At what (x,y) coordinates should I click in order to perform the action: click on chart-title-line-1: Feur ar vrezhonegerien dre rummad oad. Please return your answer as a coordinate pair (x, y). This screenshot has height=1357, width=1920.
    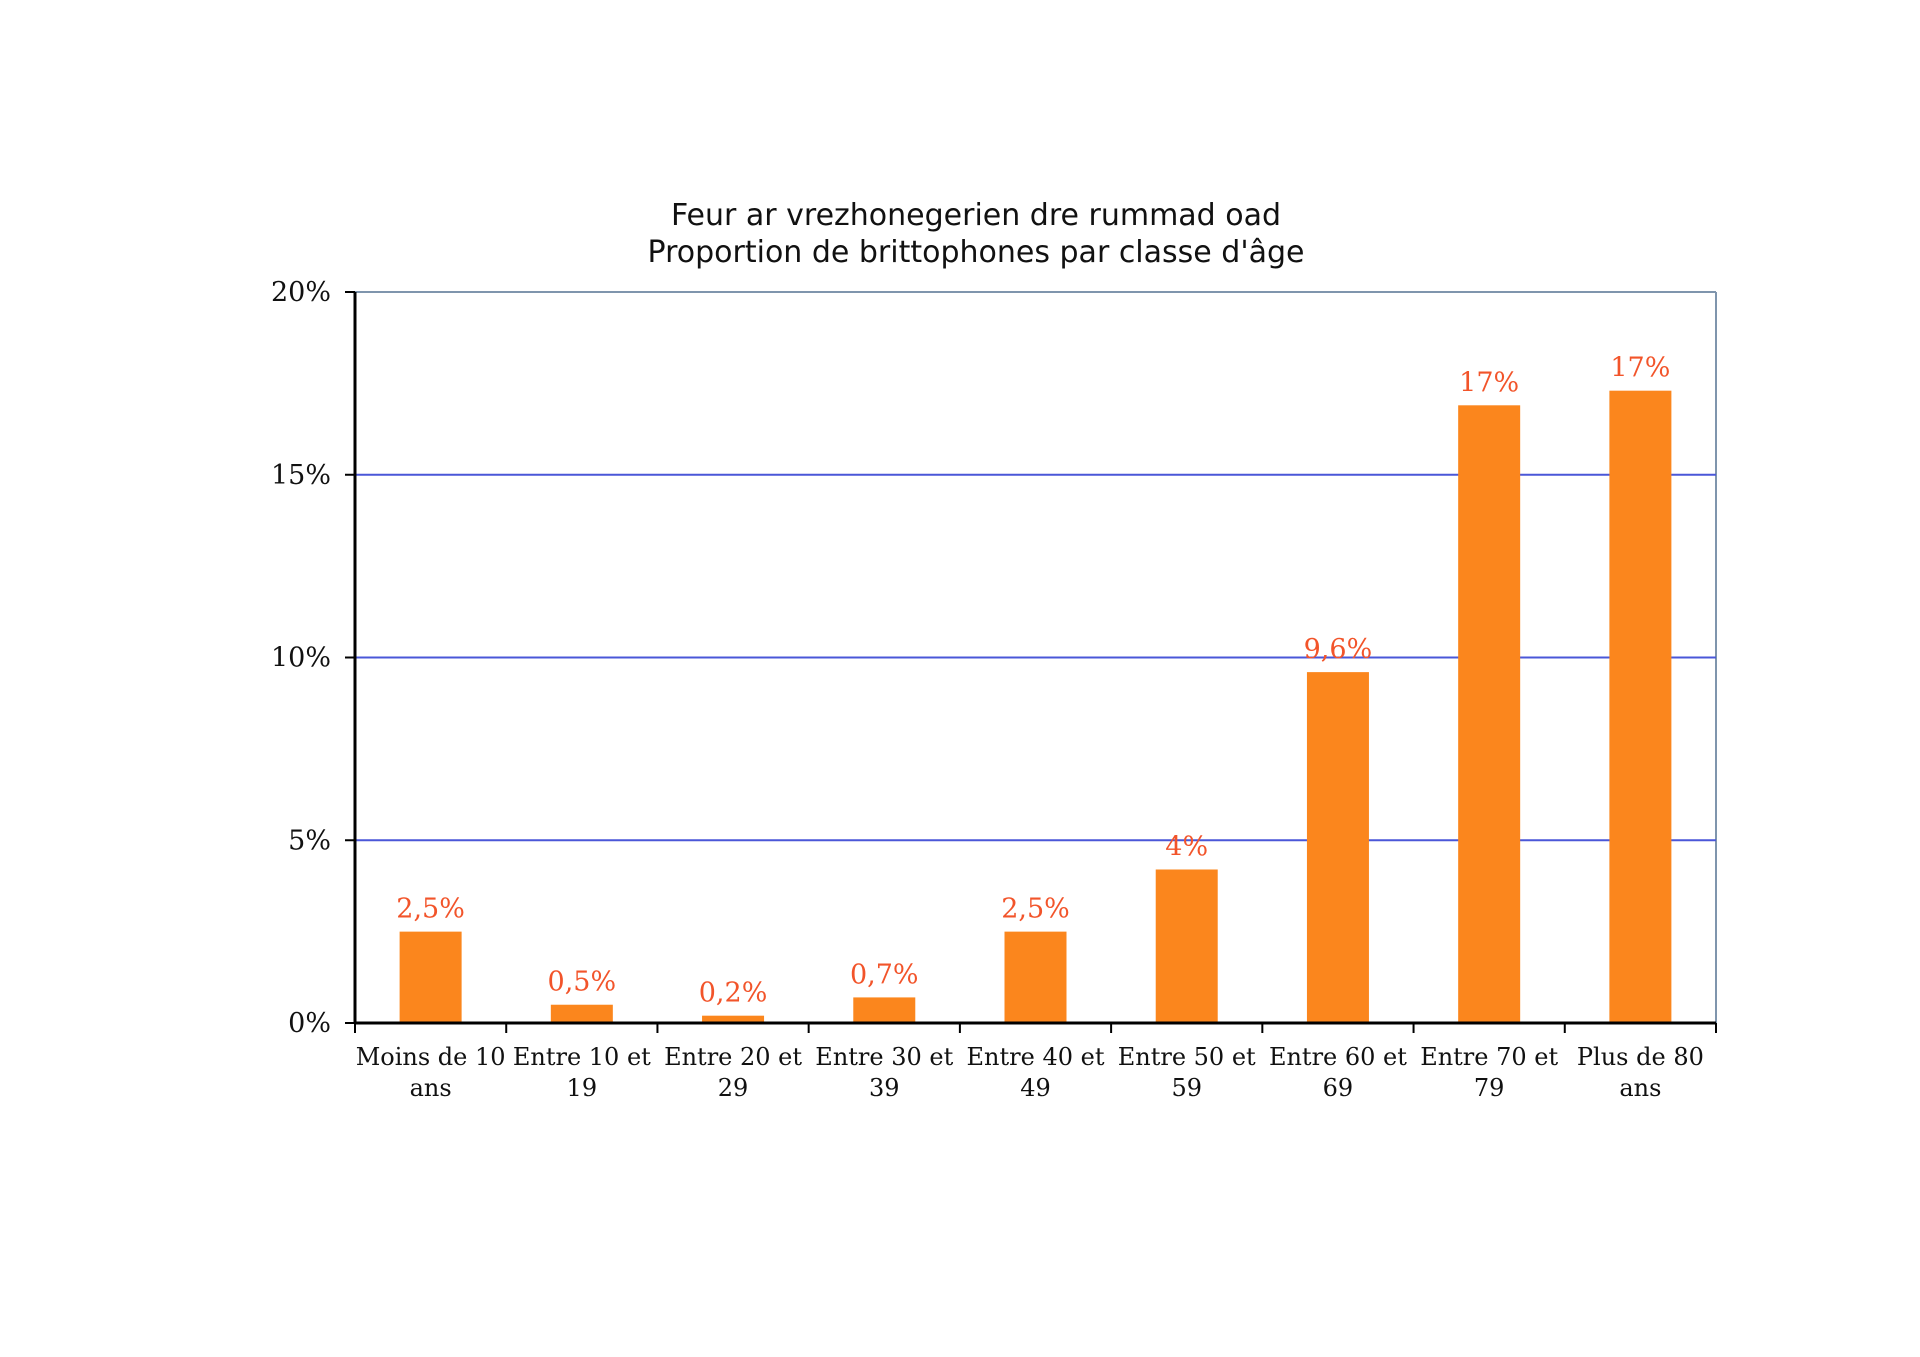
    Looking at the image, I should click on (976, 215).